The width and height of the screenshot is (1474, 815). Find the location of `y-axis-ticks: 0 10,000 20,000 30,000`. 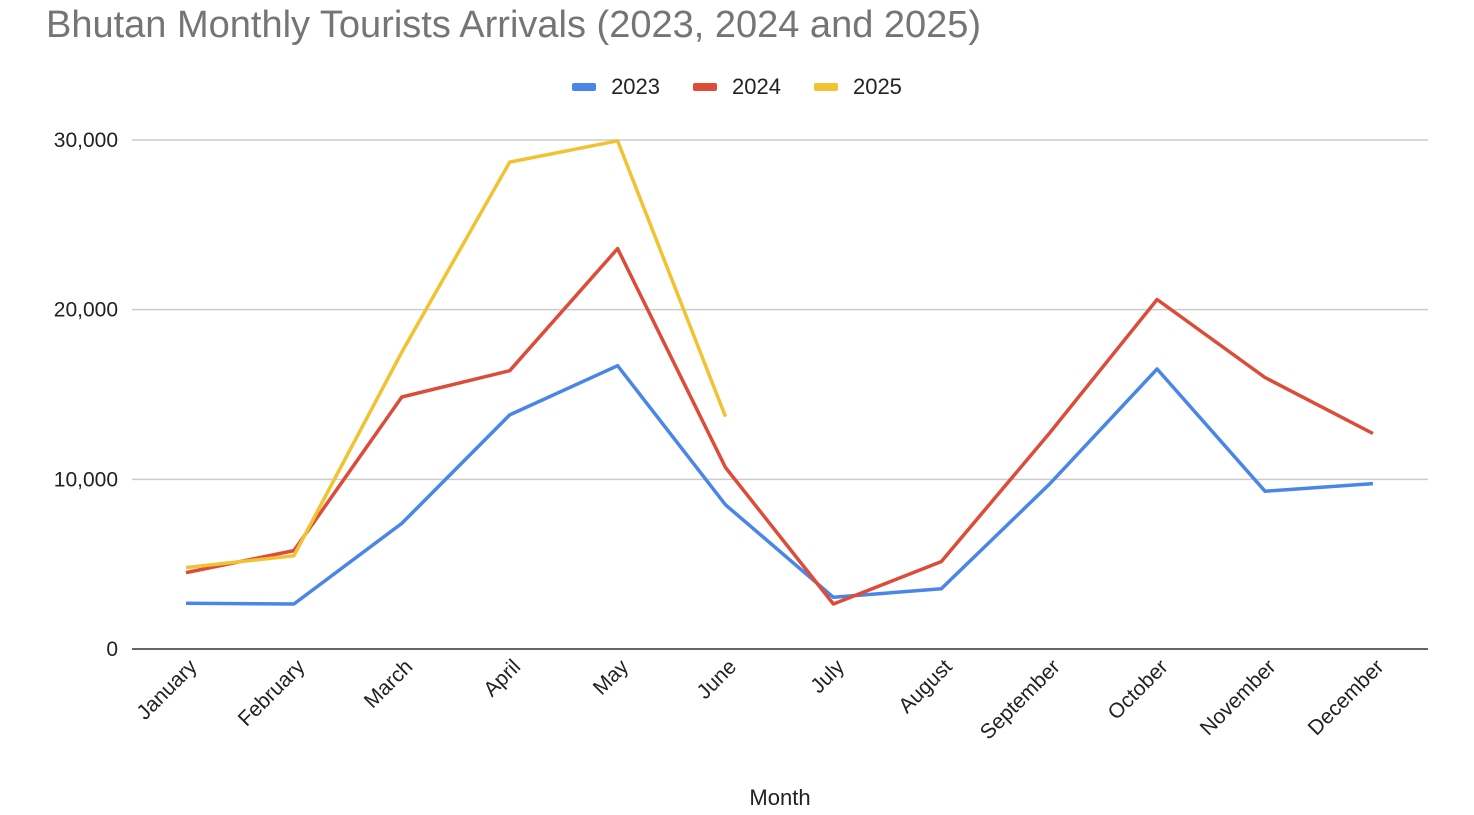

y-axis-ticks: 0 10,000 20,000 30,000 is located at coordinates (86, 395).